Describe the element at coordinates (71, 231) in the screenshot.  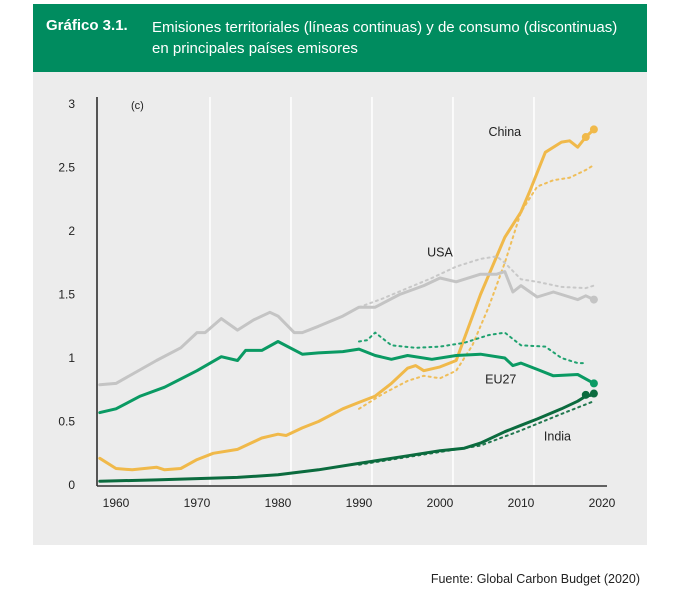
I see `y-tick-label: 2` at that location.